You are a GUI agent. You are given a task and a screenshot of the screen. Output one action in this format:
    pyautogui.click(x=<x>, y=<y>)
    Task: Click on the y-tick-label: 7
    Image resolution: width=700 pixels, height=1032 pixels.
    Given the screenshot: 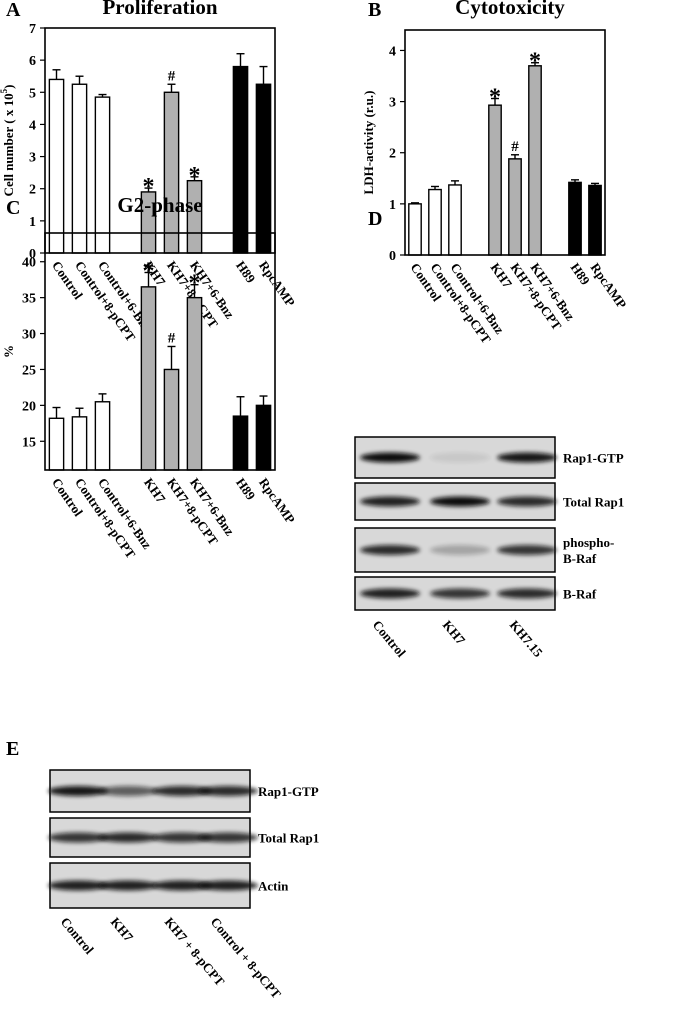 What is the action you would take?
    pyautogui.click(x=32, y=29)
    